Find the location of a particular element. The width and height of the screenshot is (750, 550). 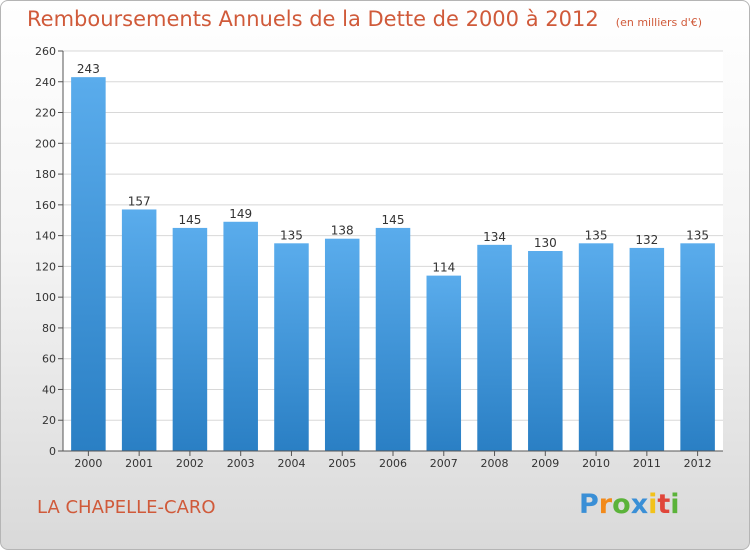

bar-2010 is located at coordinates (596, 347).